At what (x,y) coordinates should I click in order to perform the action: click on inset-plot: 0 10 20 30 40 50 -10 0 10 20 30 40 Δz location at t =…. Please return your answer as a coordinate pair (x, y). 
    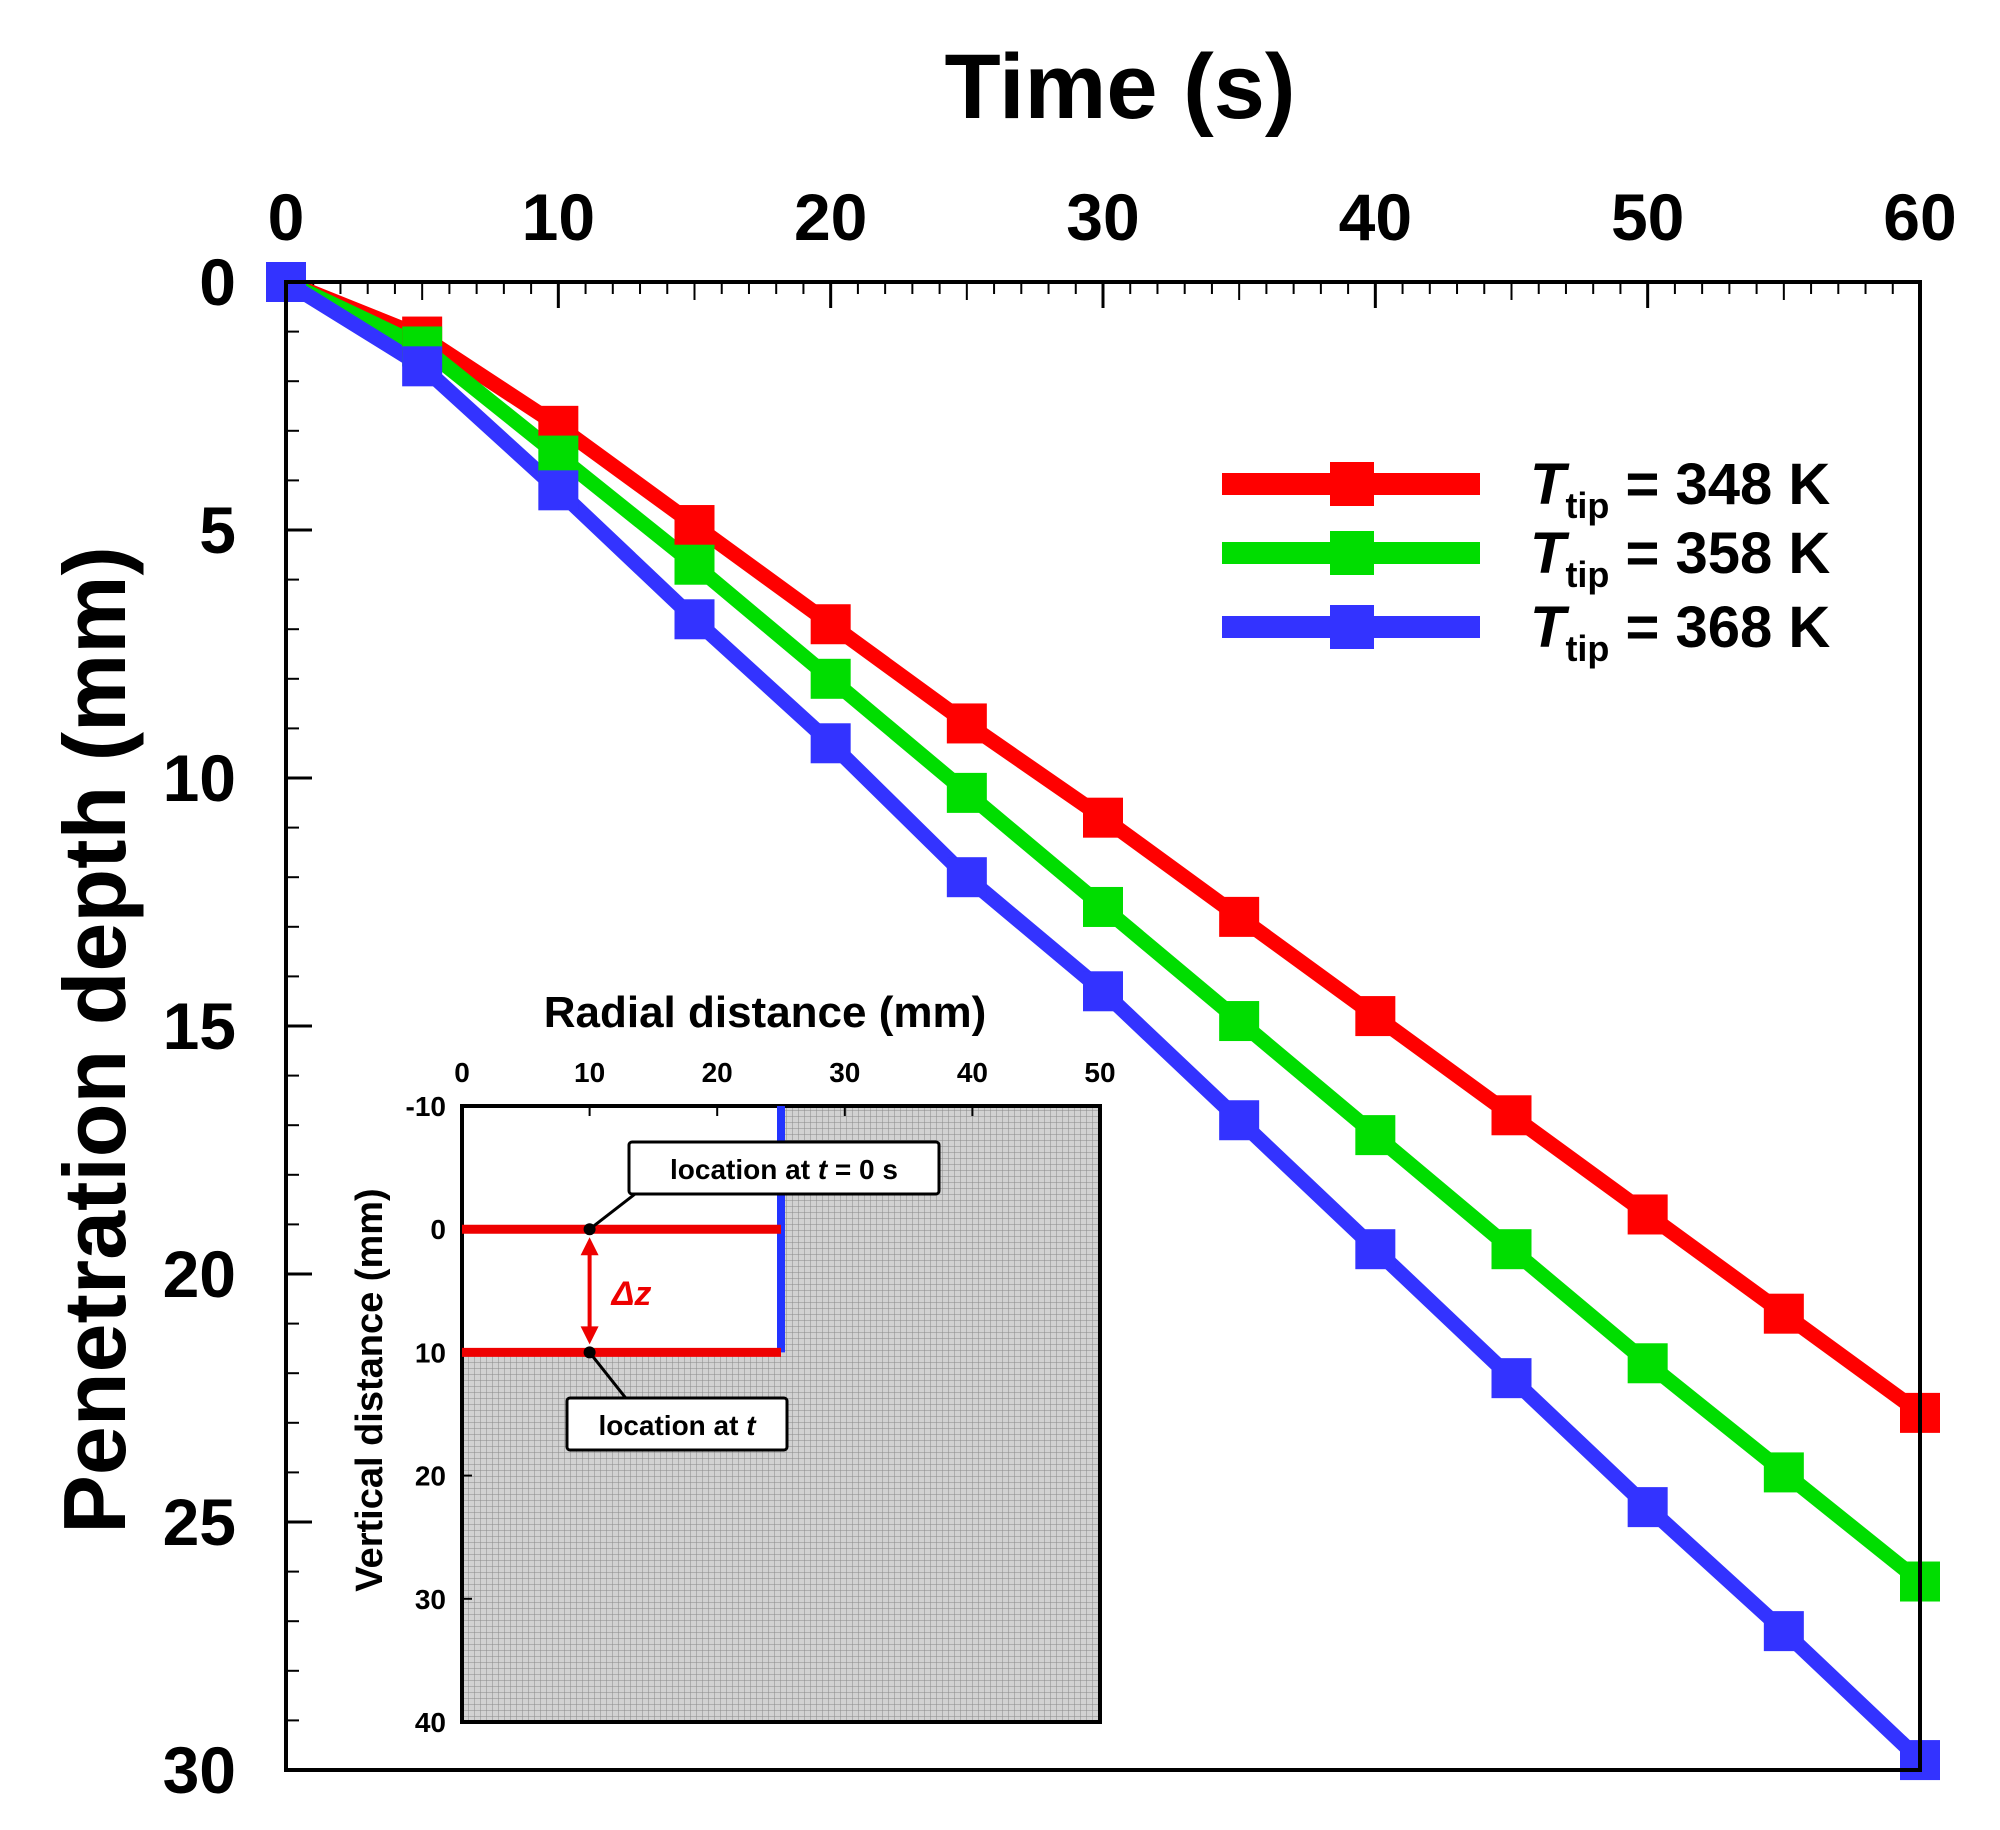
    Looking at the image, I should click on (761, 1397).